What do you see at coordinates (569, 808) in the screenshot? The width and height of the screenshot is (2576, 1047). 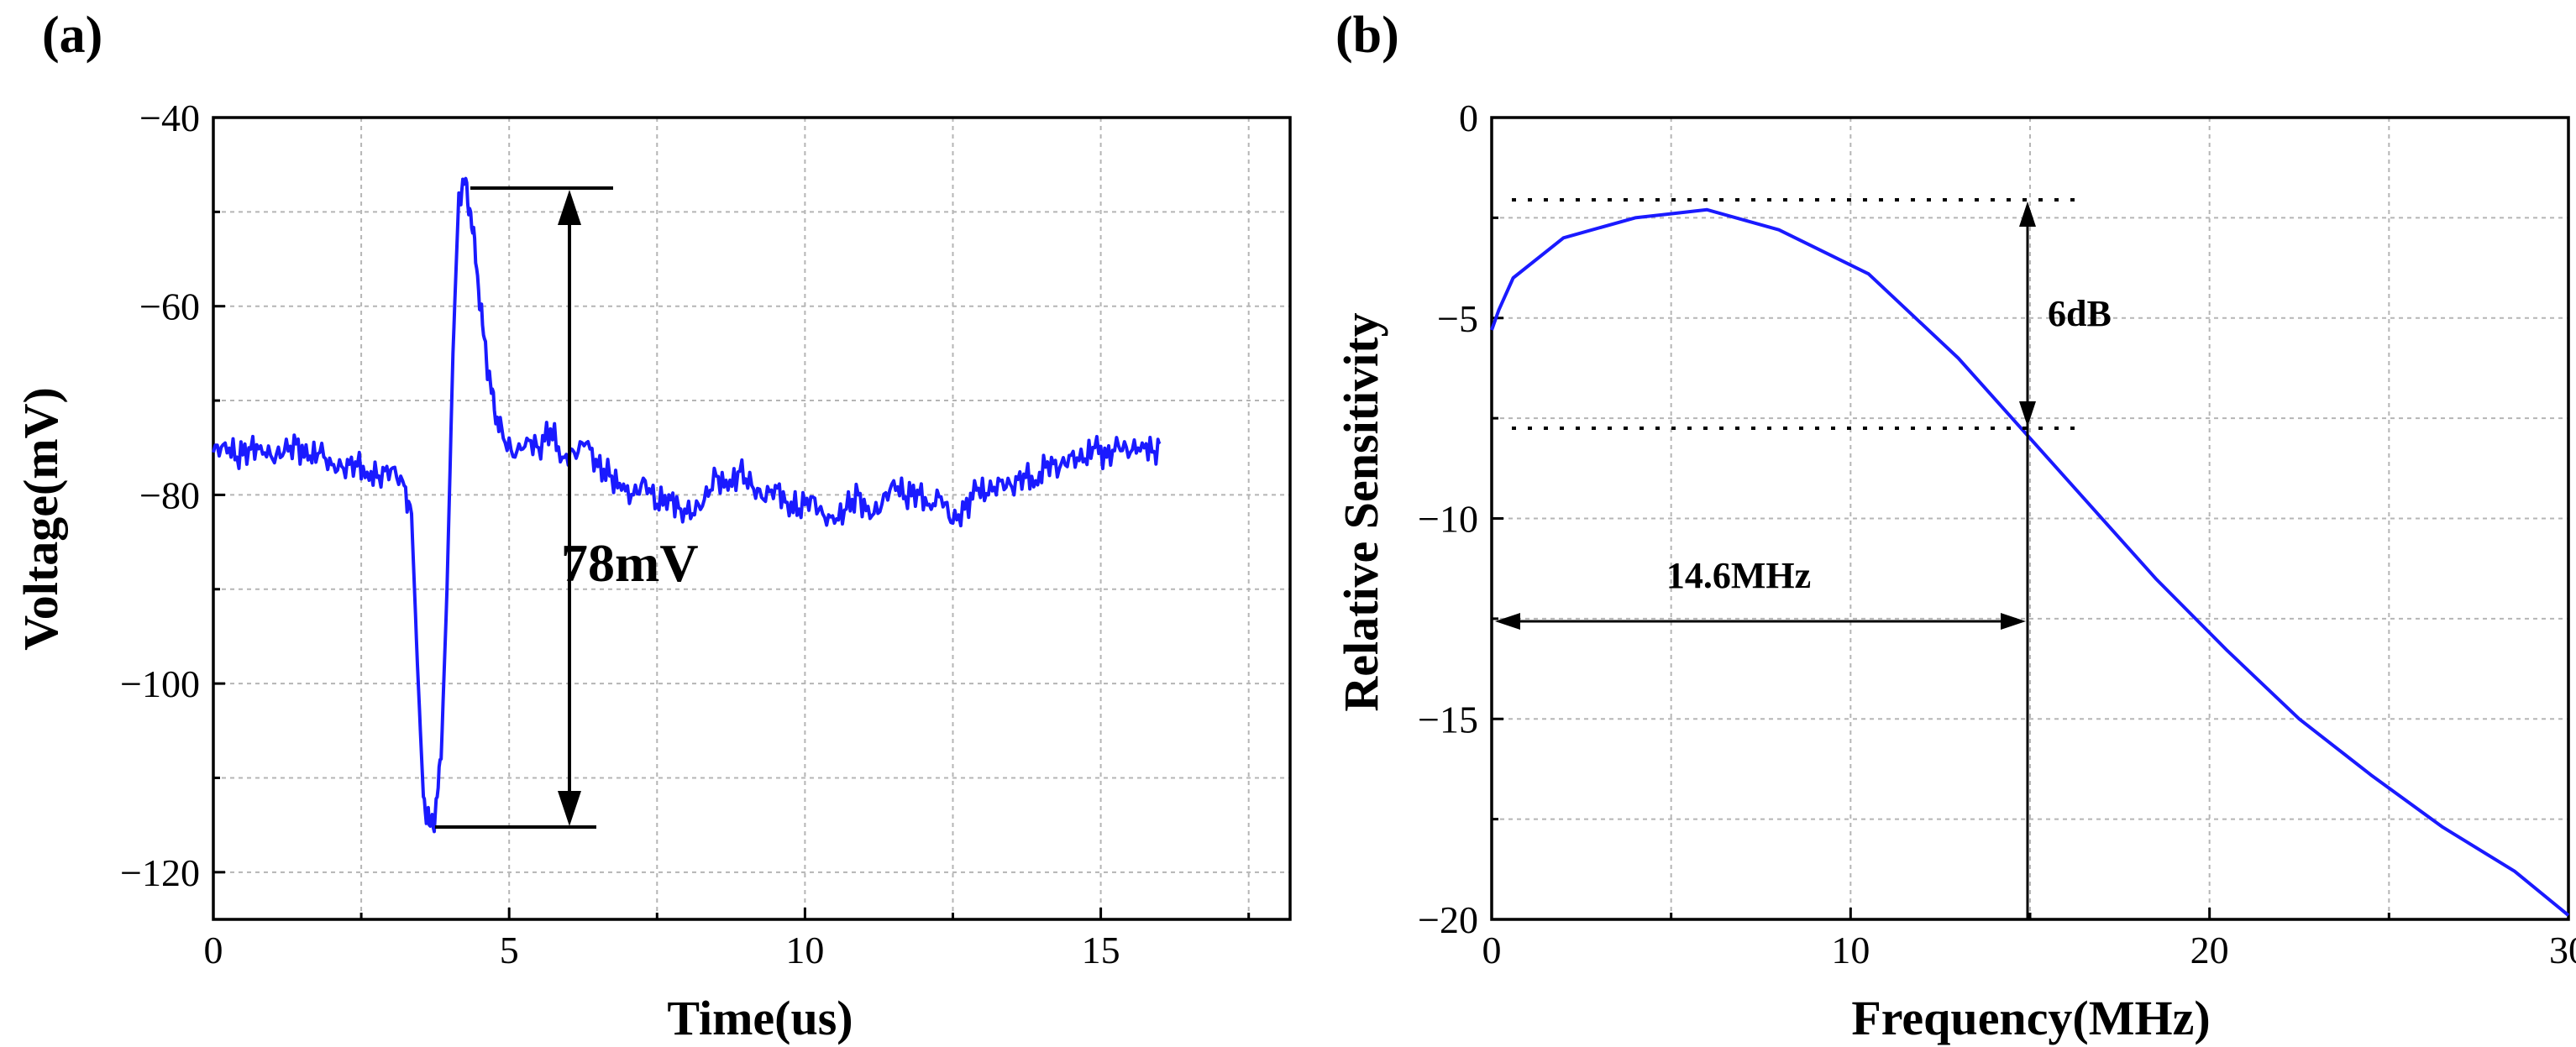 I see `amplitude-arrow-down-head` at bounding box center [569, 808].